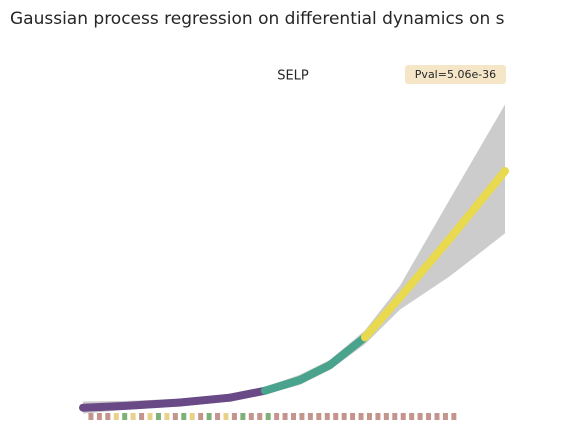  I want to click on annotation-box, so click(455, 74).